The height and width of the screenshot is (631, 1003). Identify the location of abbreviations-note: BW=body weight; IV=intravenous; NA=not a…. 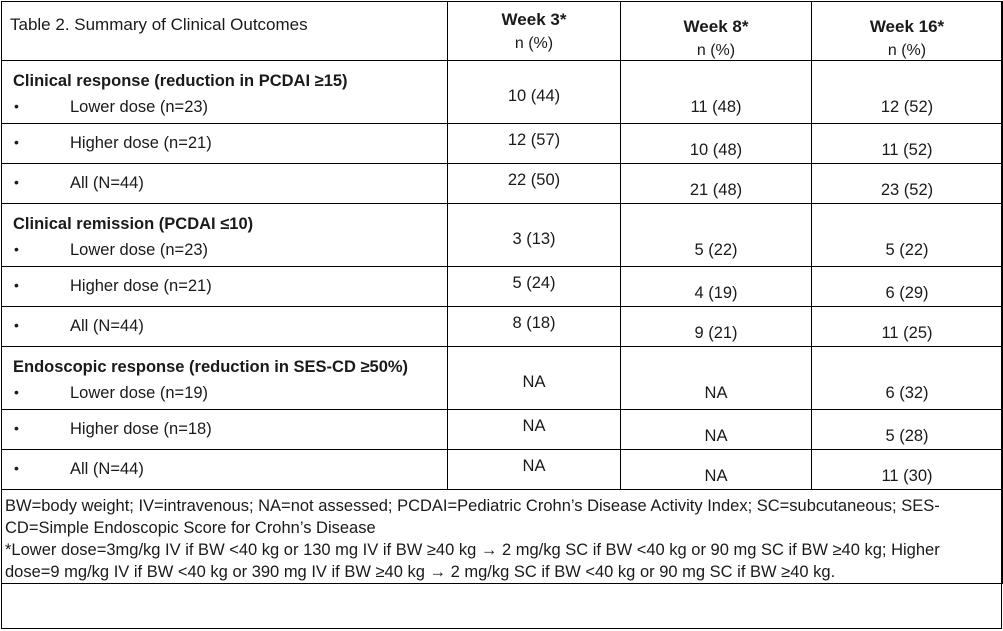
(472, 517).